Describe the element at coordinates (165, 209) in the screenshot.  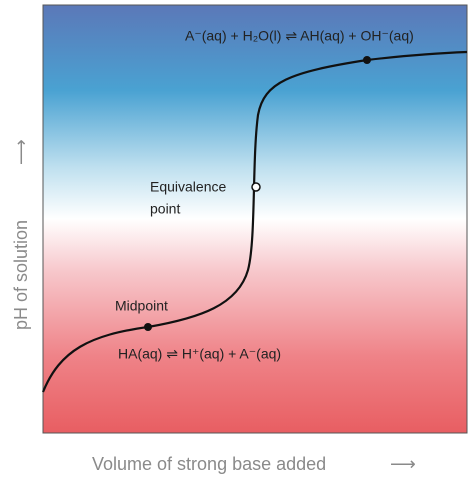
I see `equivalence-label: point` at that location.